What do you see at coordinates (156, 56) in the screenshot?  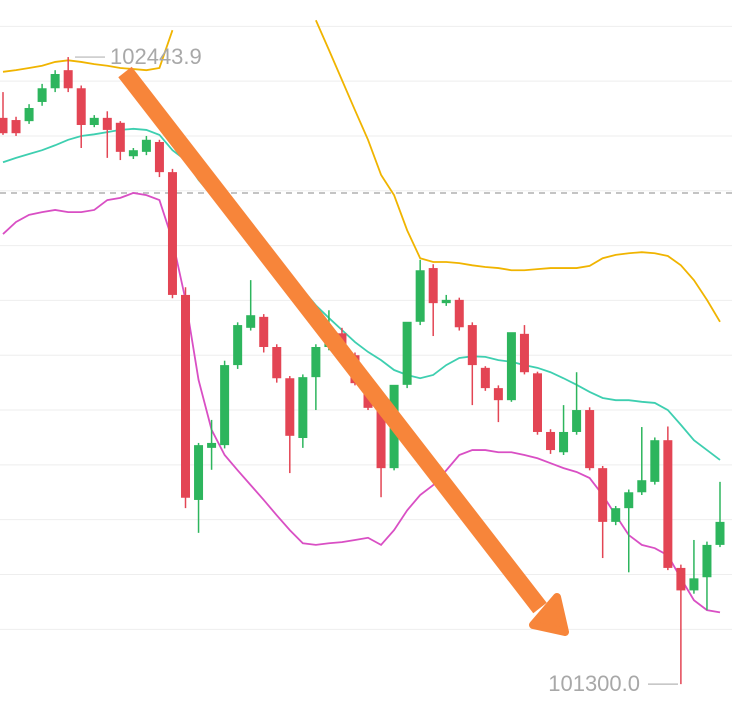 I see `annotation-label: 102443.9` at bounding box center [156, 56].